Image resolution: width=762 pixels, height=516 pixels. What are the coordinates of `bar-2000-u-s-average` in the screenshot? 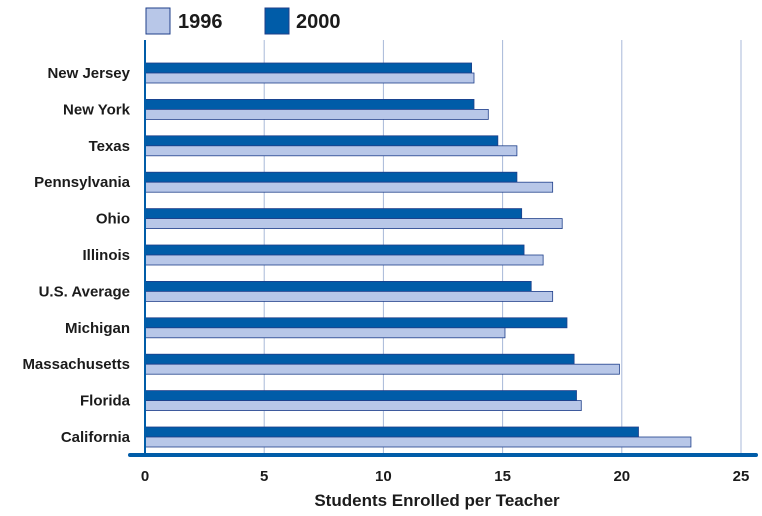 It's located at (338, 286).